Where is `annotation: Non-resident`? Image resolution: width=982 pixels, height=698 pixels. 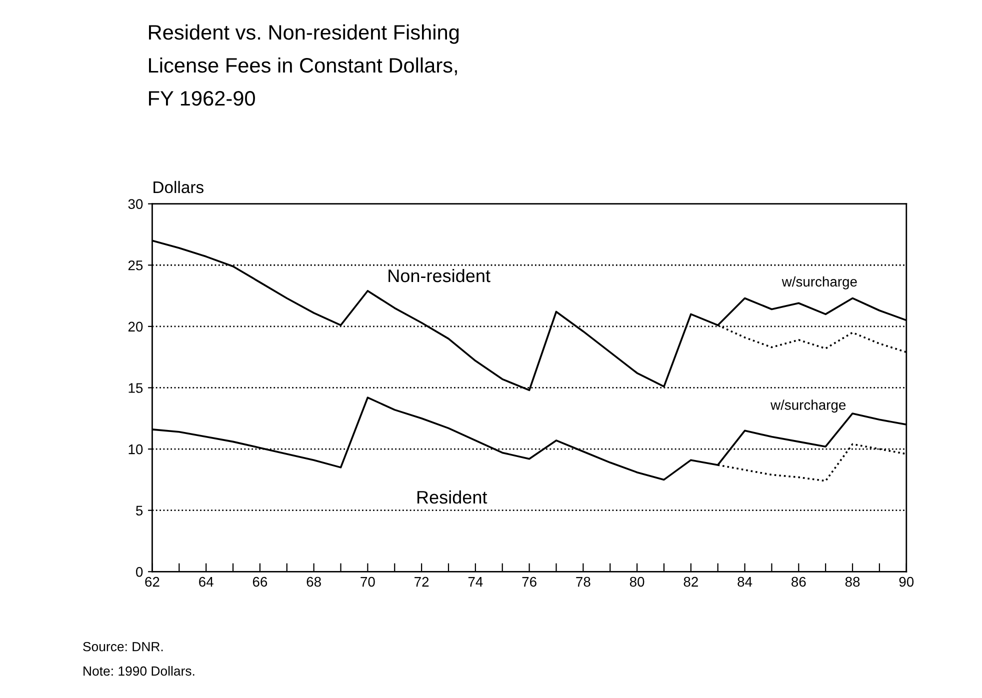 annotation: Non-resident is located at coordinates (439, 275).